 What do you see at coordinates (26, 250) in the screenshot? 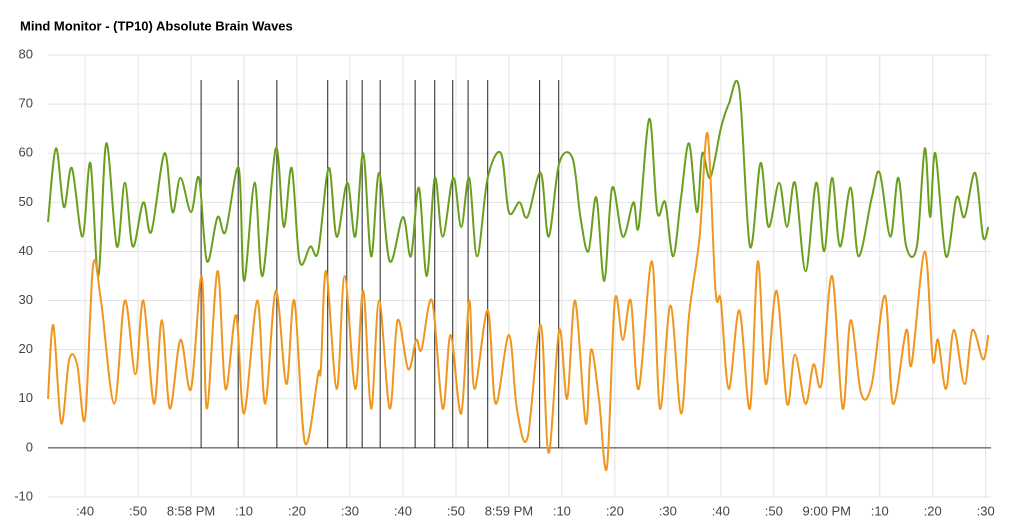
I see `y-tick-label: 40` at bounding box center [26, 250].